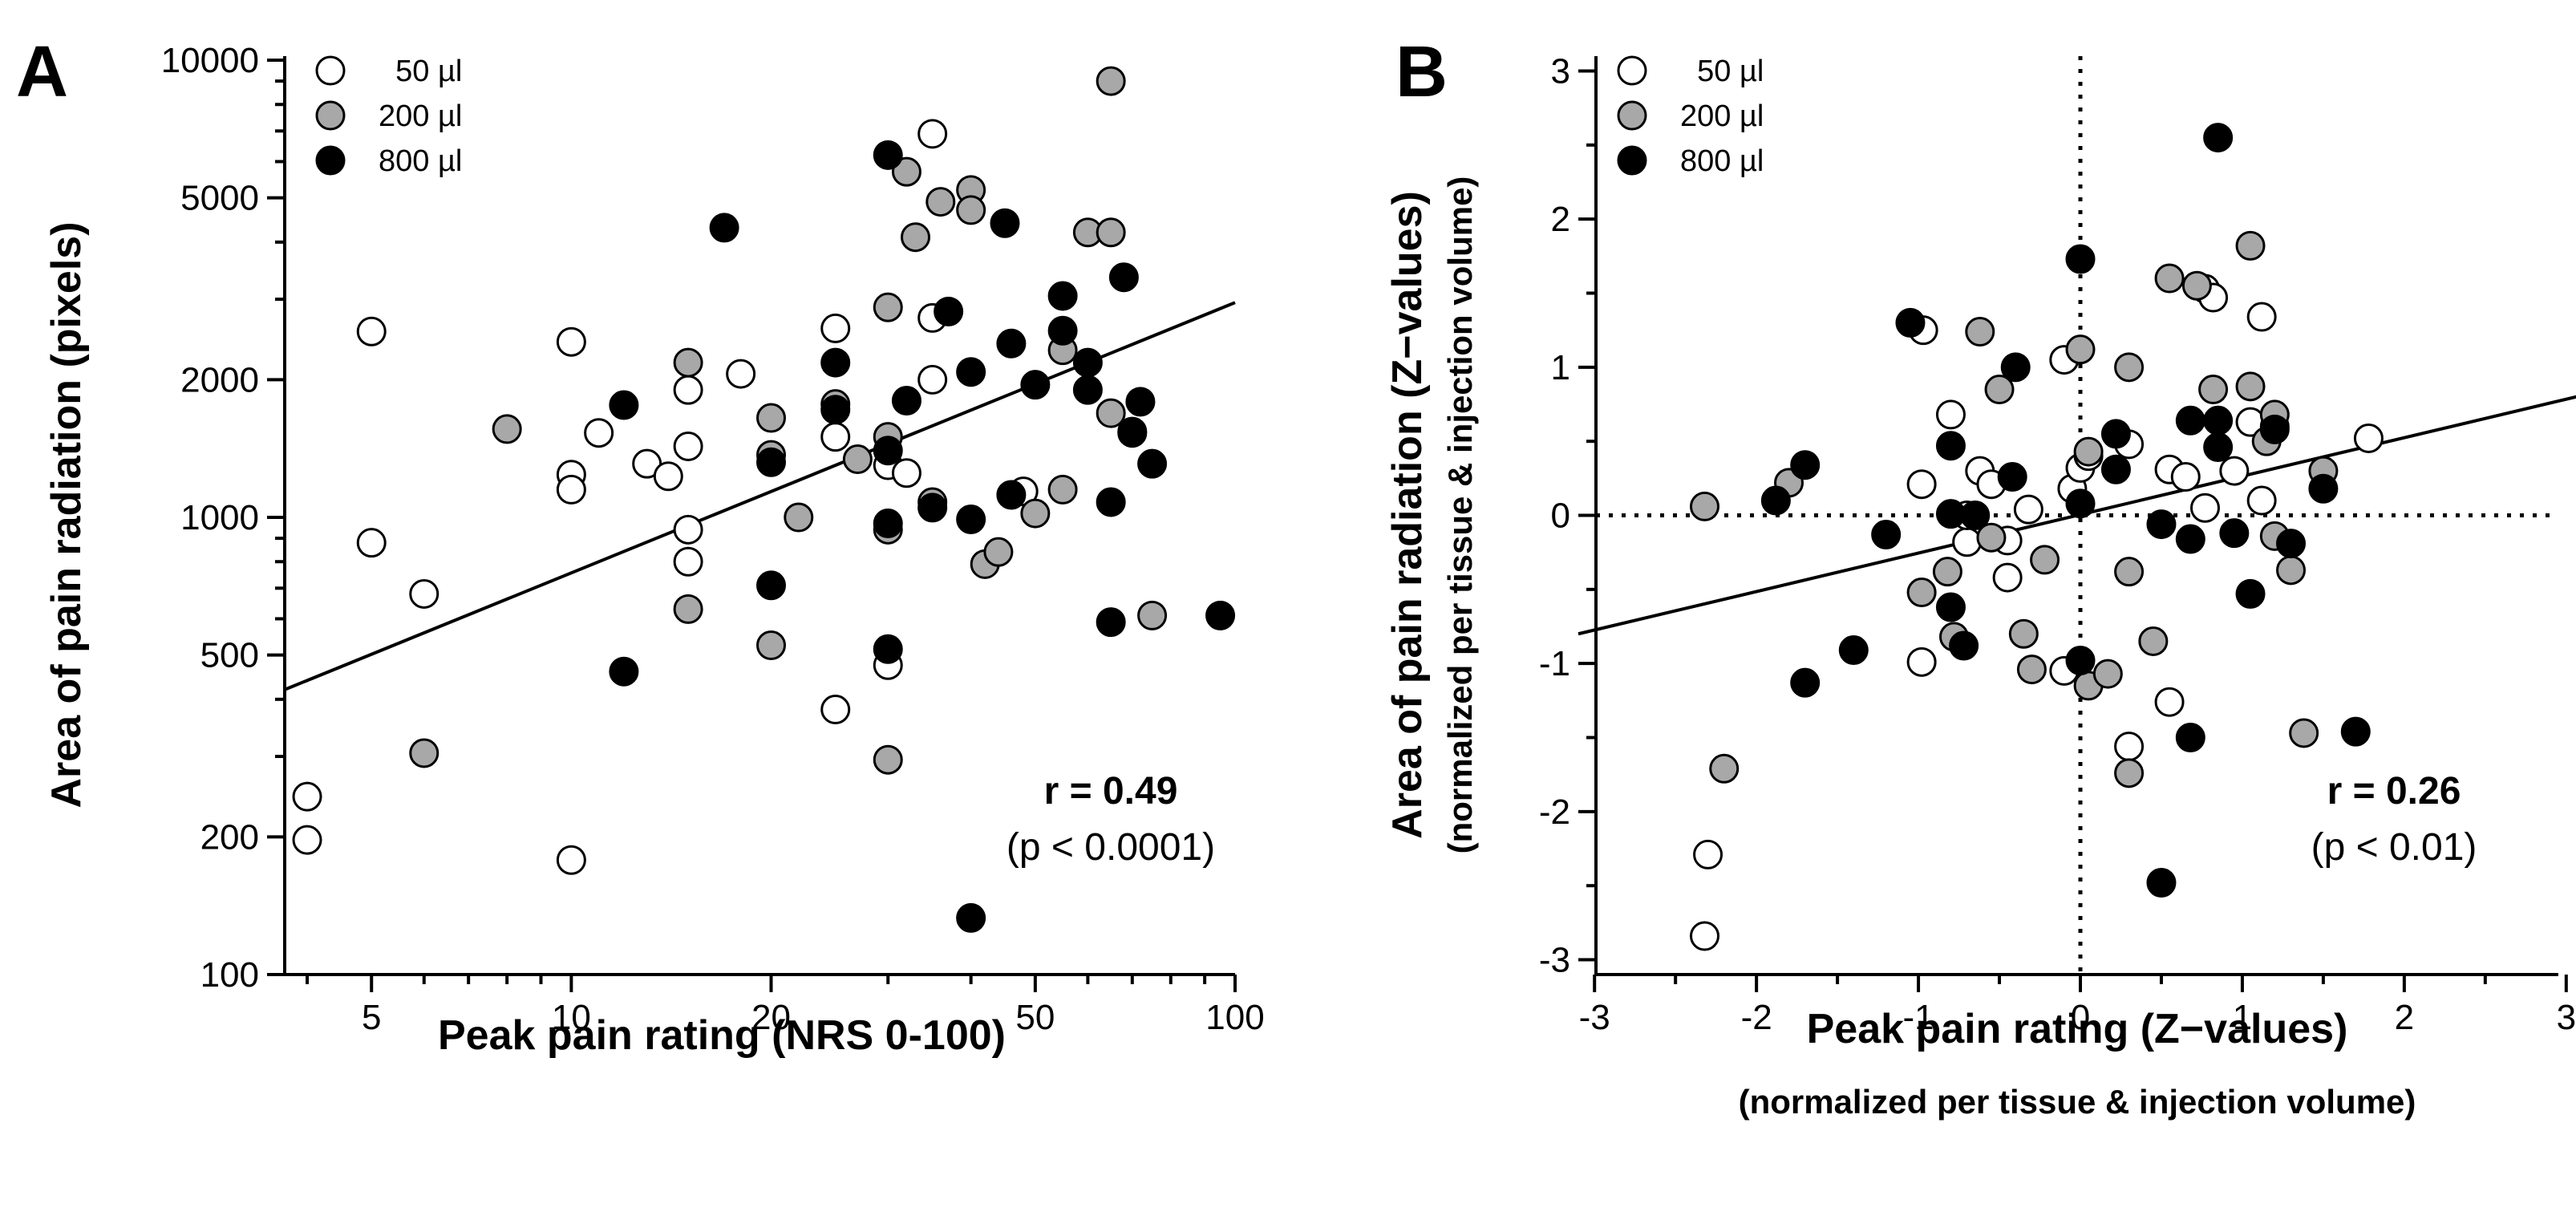 This screenshot has width=2576, height=1220. Describe the element at coordinates (66, 514) in the screenshot. I see `y-axis-title-a: Area of pain radiation (pixels)` at that location.